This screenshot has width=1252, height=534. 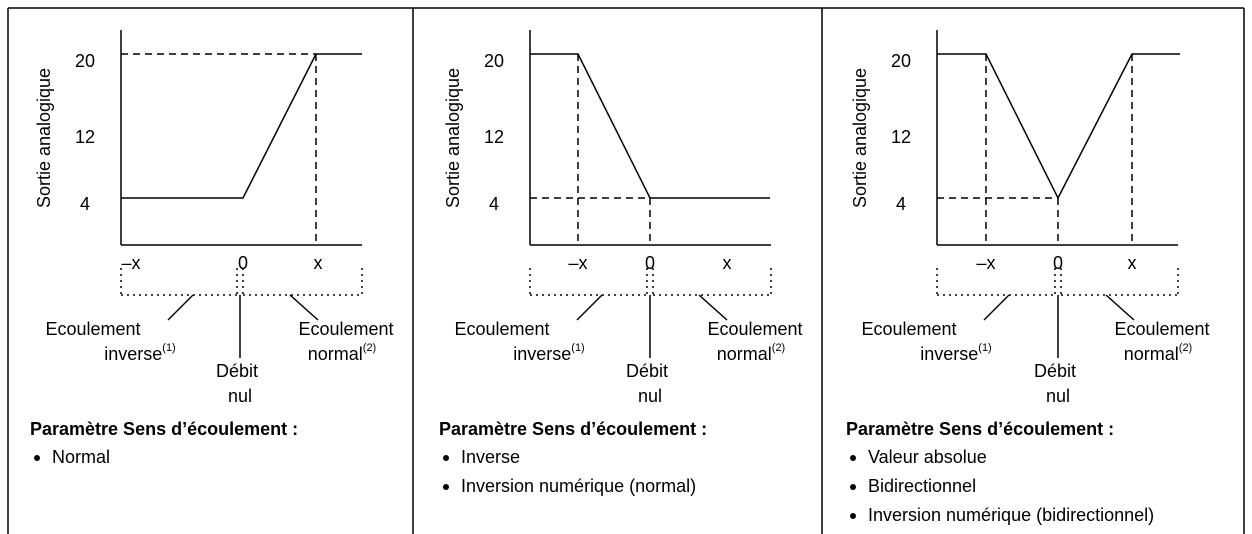 What do you see at coordinates (1011, 515) in the screenshot?
I see `parameter-option: Inversion numérique (bidirectionnel)` at bounding box center [1011, 515].